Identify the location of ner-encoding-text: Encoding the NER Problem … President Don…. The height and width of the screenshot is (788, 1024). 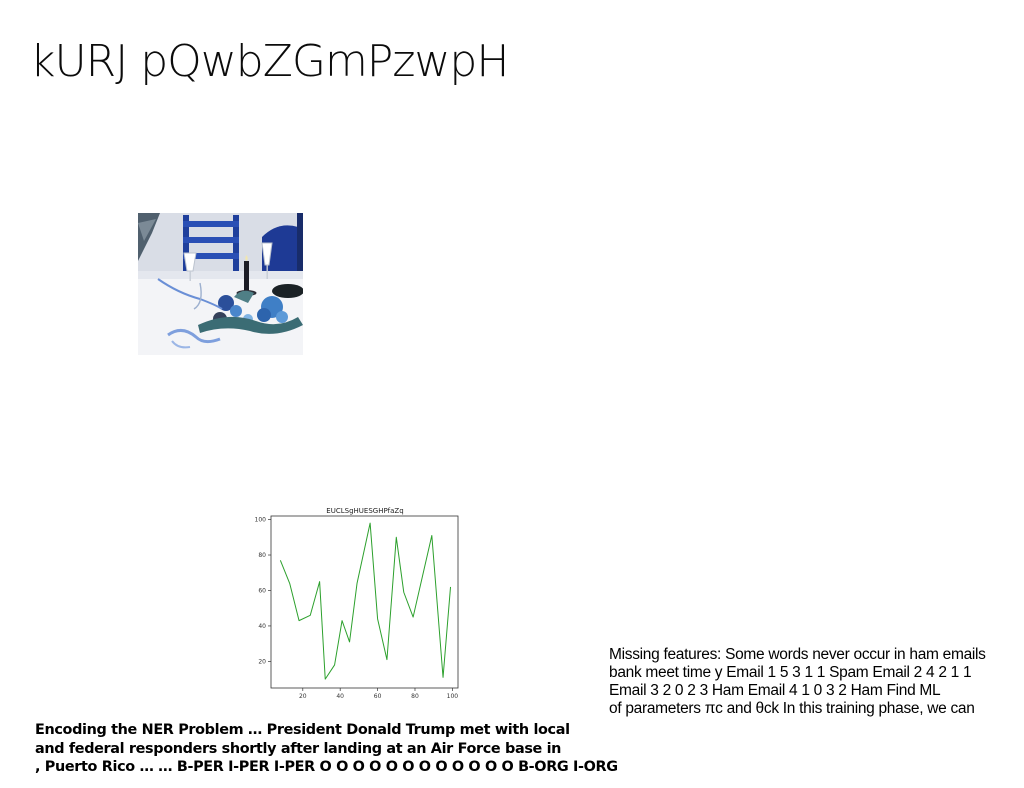
(325, 749).